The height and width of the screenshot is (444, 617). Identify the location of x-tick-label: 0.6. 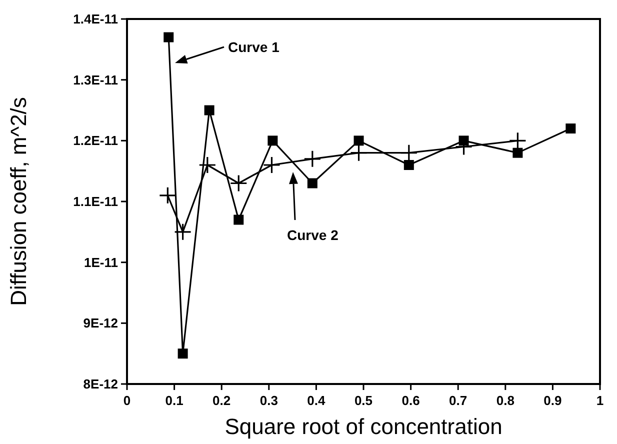
(411, 400).